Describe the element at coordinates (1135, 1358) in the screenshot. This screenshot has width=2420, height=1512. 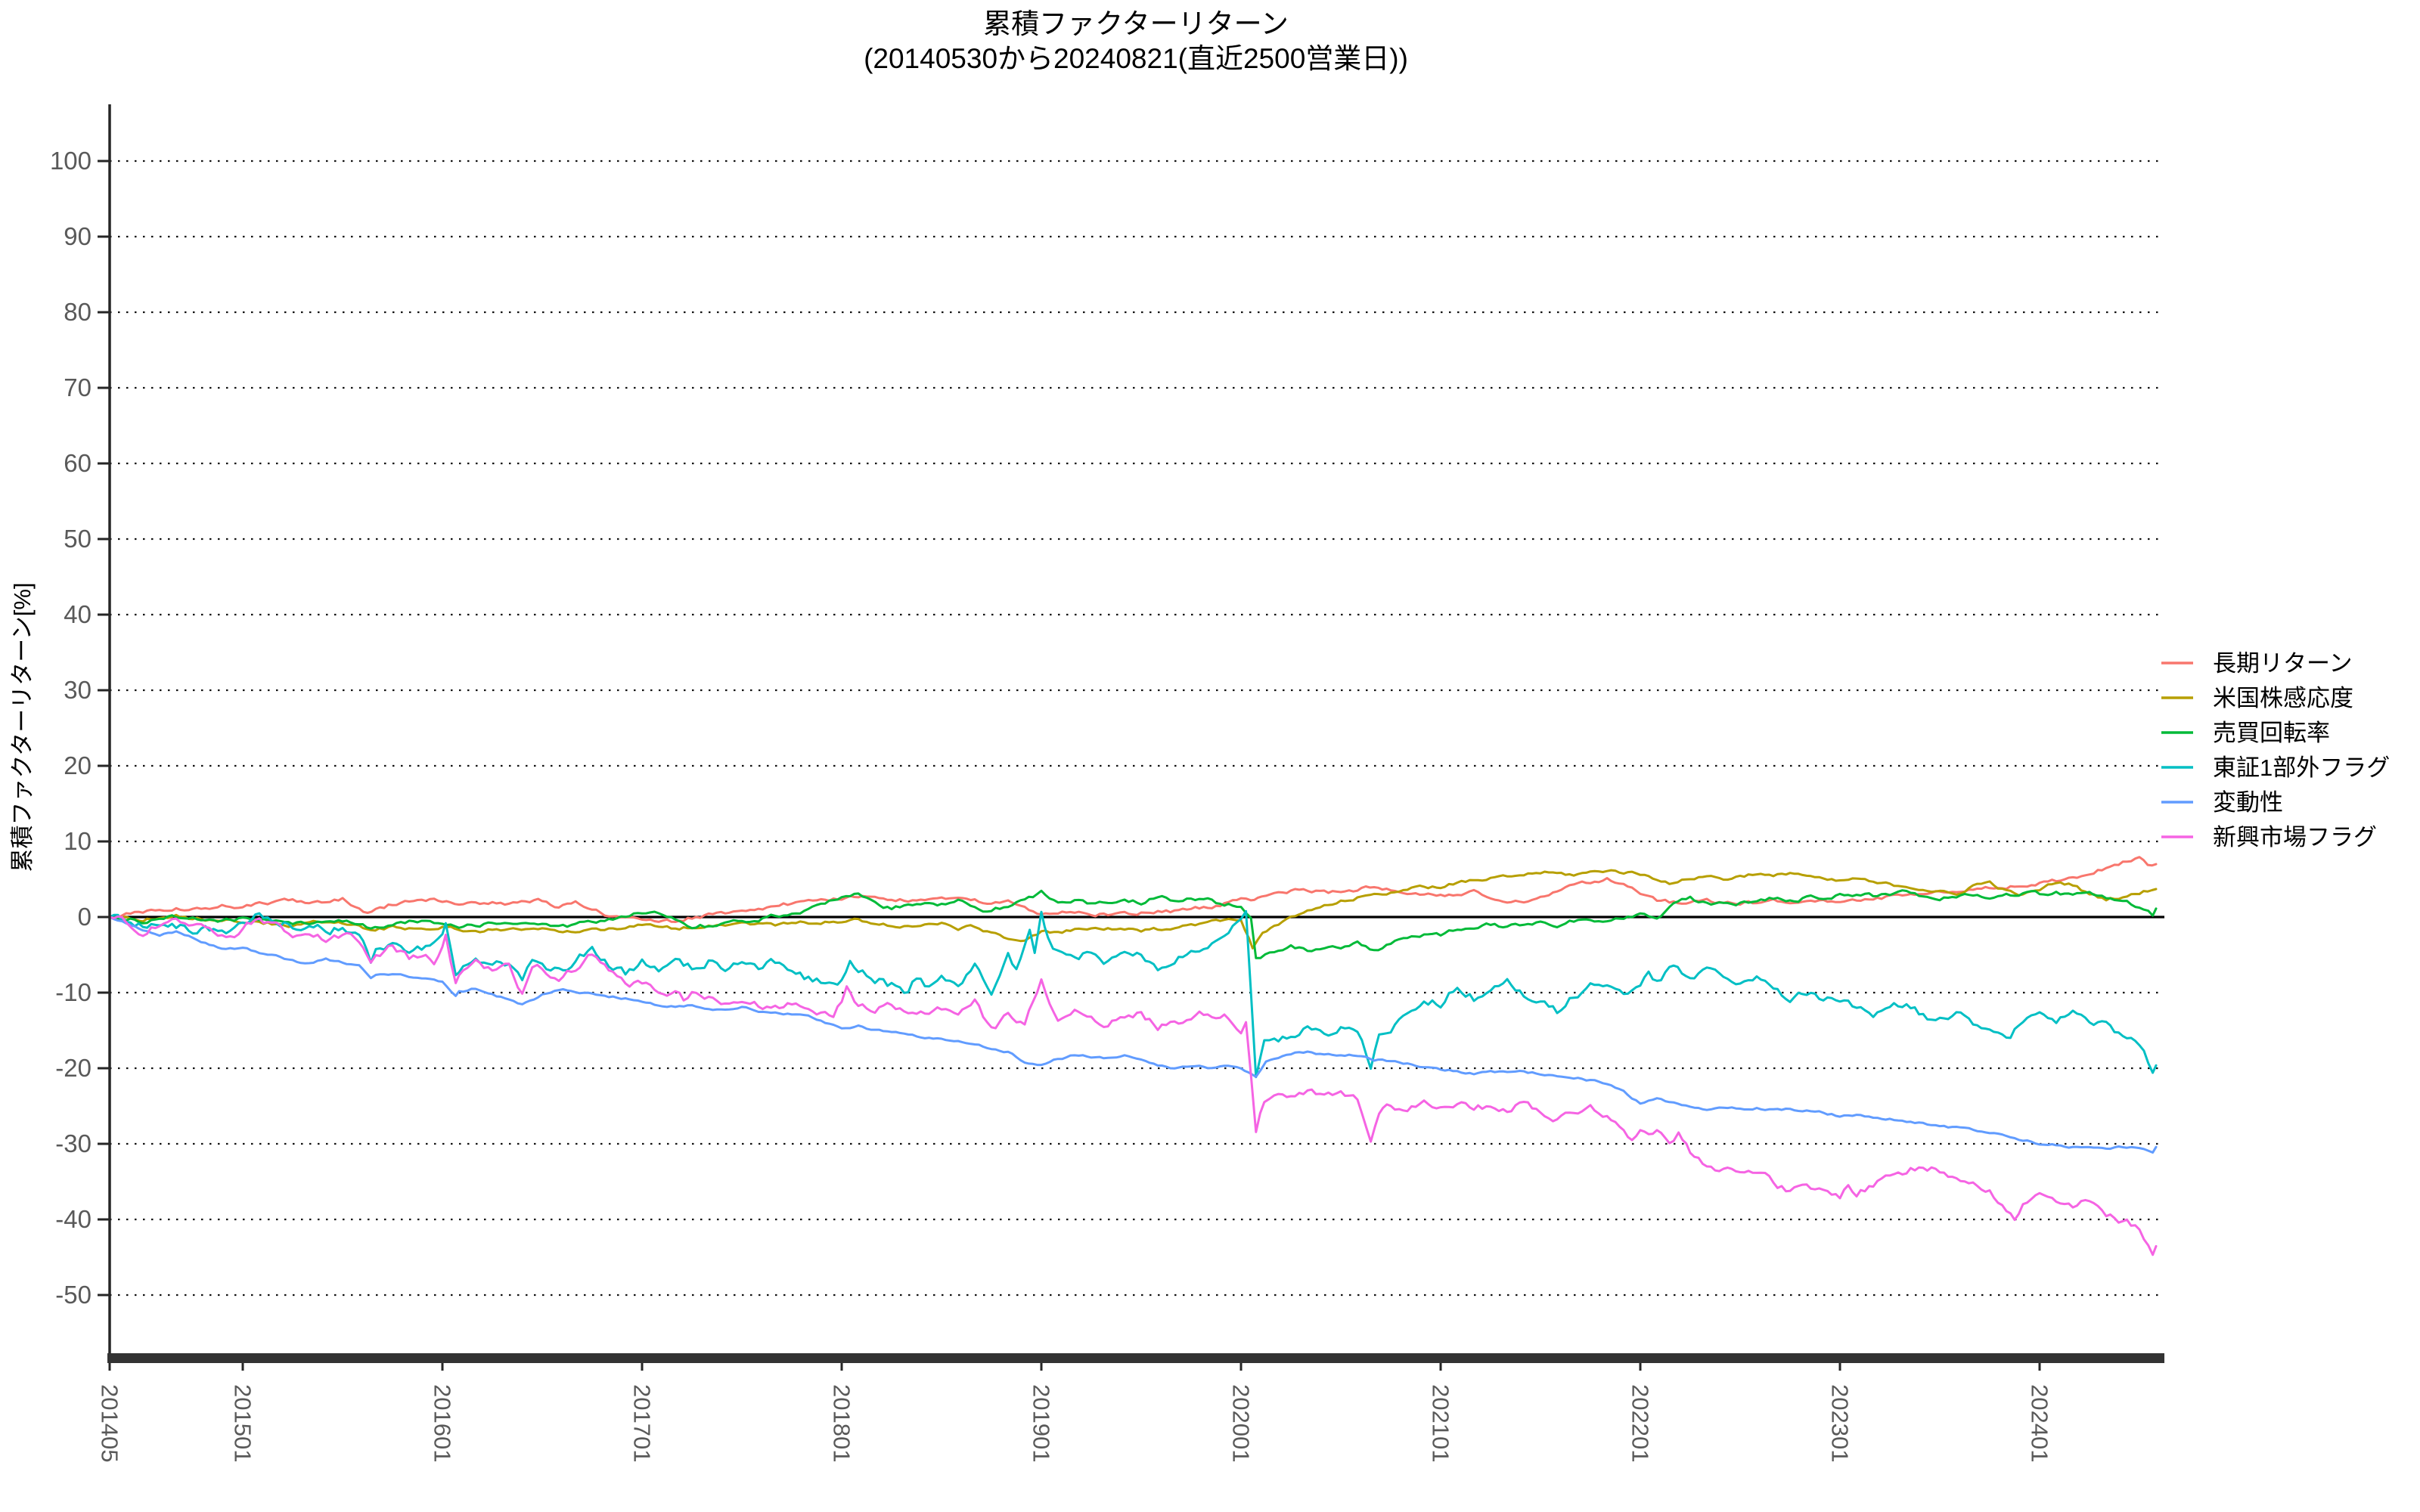
I see `x-axis-bar` at that location.